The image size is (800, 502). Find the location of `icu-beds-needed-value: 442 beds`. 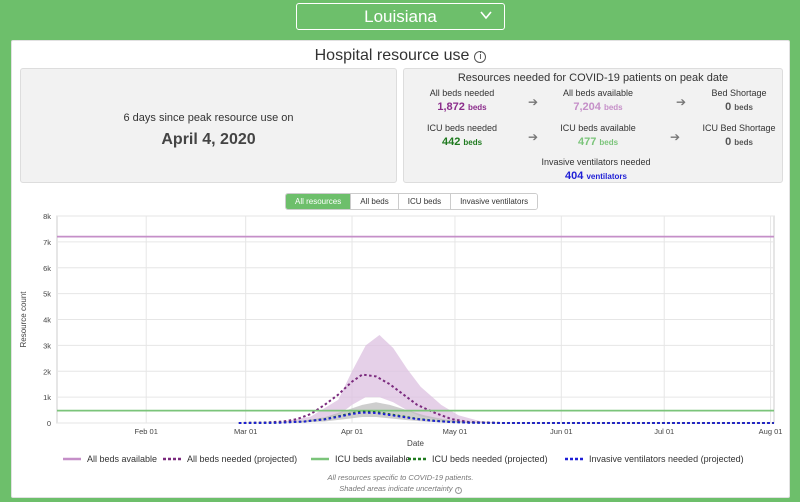

icu-beds-needed-value: 442 beds is located at coordinates (462, 142).